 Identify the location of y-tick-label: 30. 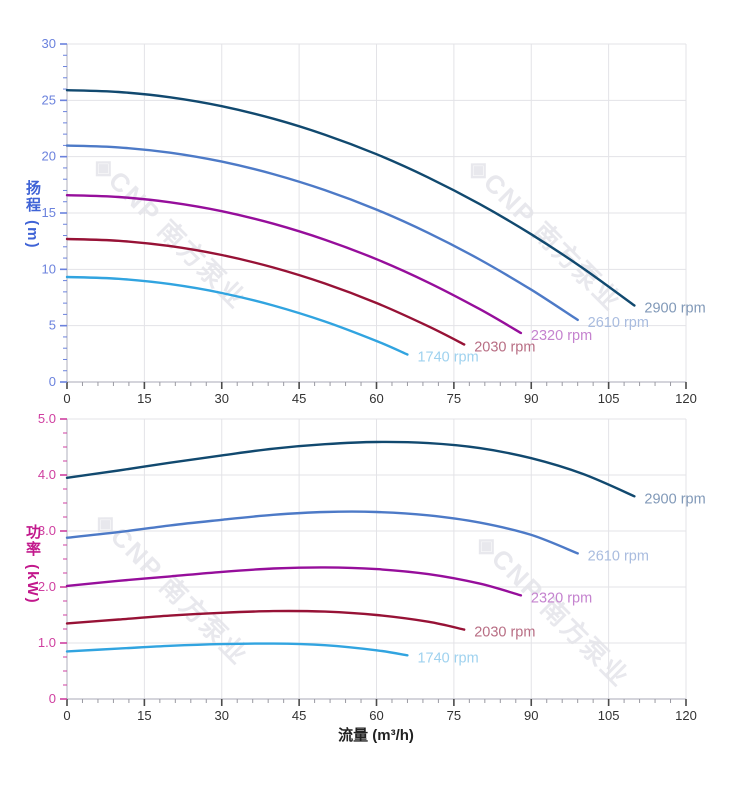
(49, 43).